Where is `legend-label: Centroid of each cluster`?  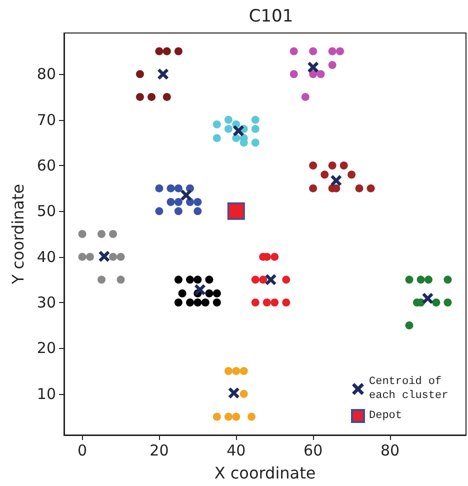
legend-label: Centroid of each cluster is located at coordinates (408, 389).